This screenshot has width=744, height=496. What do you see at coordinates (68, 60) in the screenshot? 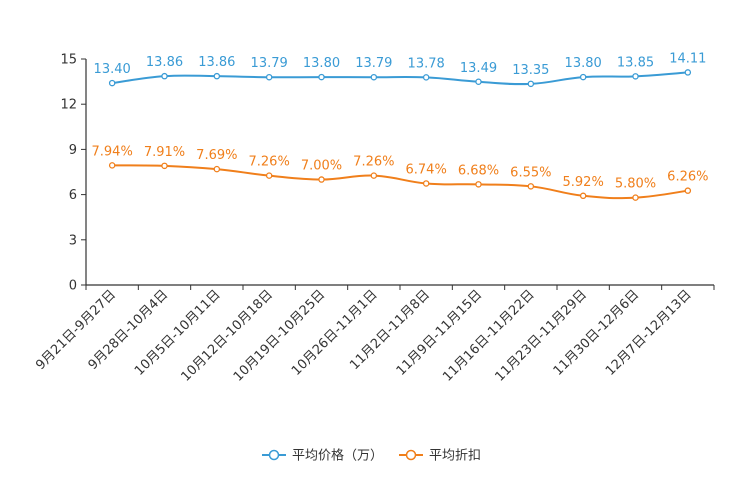
I see `y-tick-label: 15` at bounding box center [68, 60].